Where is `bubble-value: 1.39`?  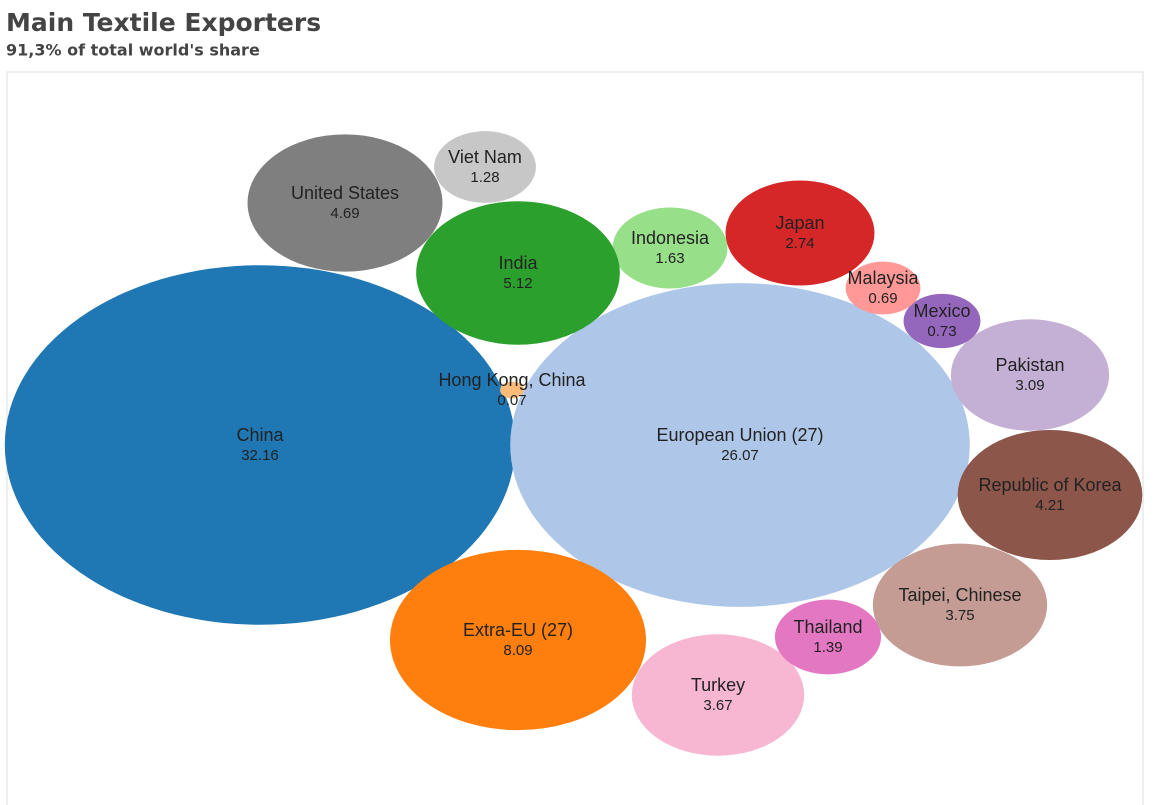 bubble-value: 1.39 is located at coordinates (827, 647).